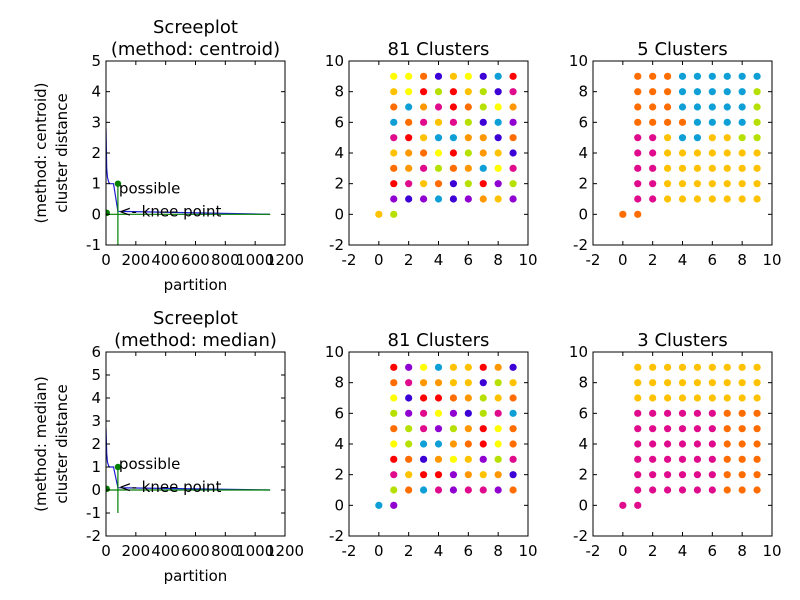  What do you see at coordinates (339, 122) in the screenshot?
I see `y-tick-label: 6` at bounding box center [339, 122].